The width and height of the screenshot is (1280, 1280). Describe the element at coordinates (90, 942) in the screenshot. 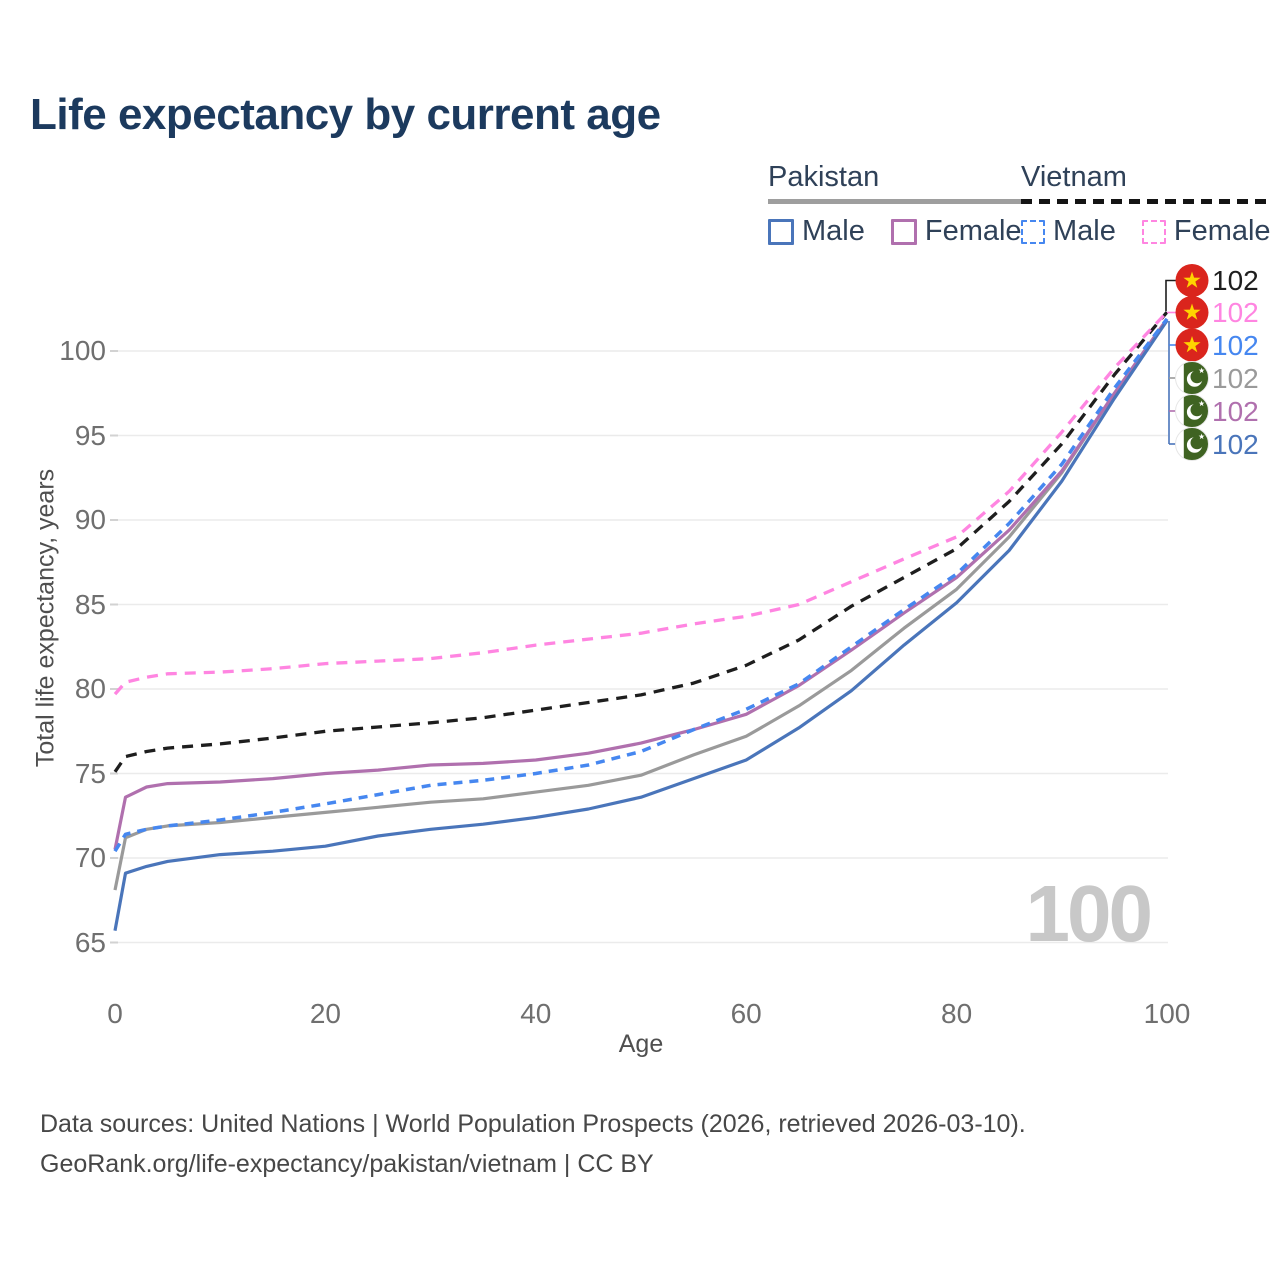

I see `y-tick-label: 65` at that location.